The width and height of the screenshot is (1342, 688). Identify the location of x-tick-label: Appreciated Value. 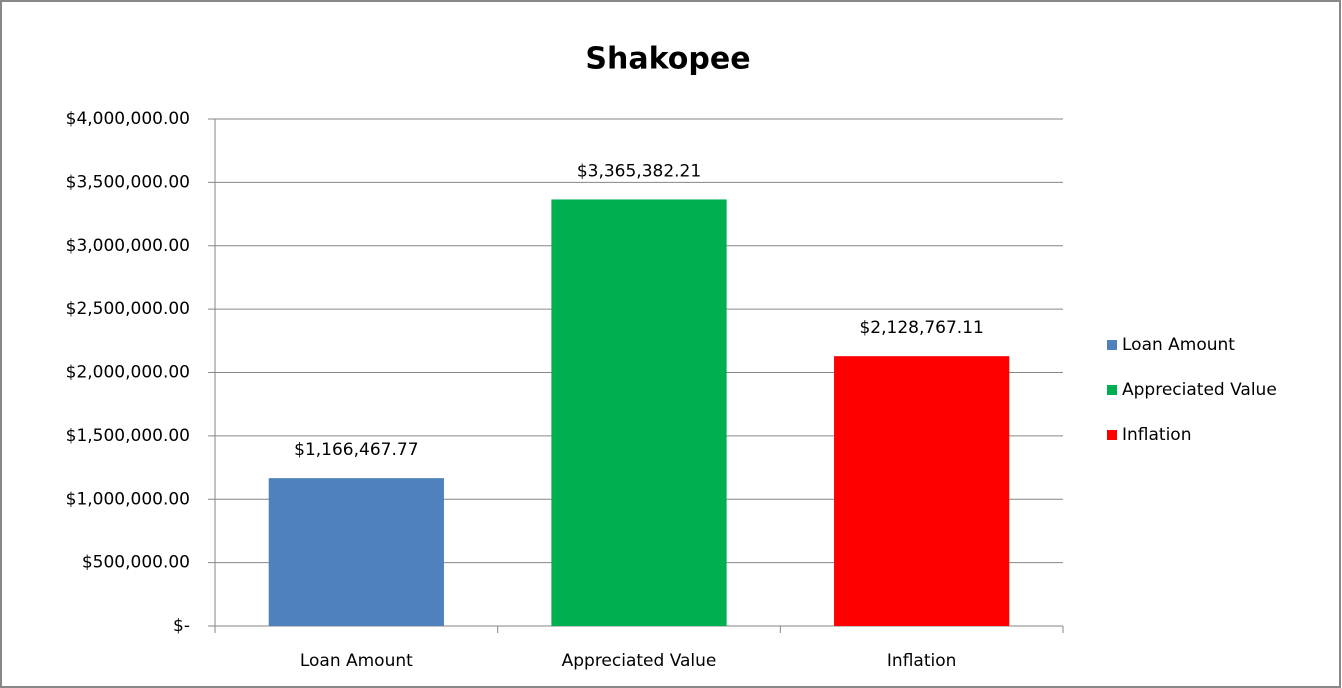
(639, 661).